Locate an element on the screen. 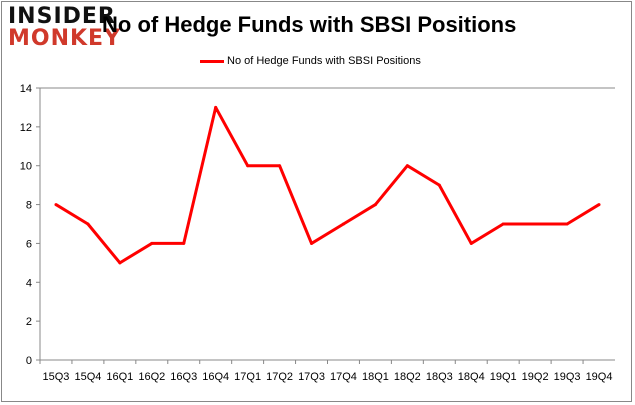 This screenshot has height=405, width=635. y-tick-label: 8 is located at coordinates (29, 206).